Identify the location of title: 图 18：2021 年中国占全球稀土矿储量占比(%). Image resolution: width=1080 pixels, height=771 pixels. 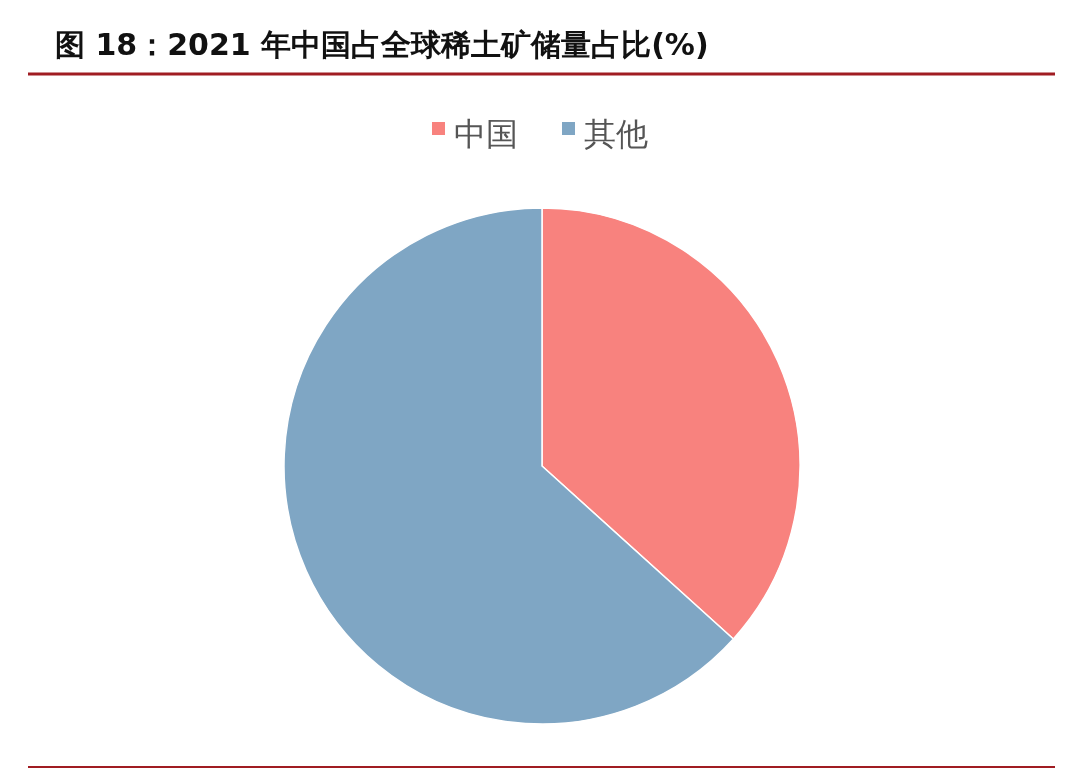
(382, 44).